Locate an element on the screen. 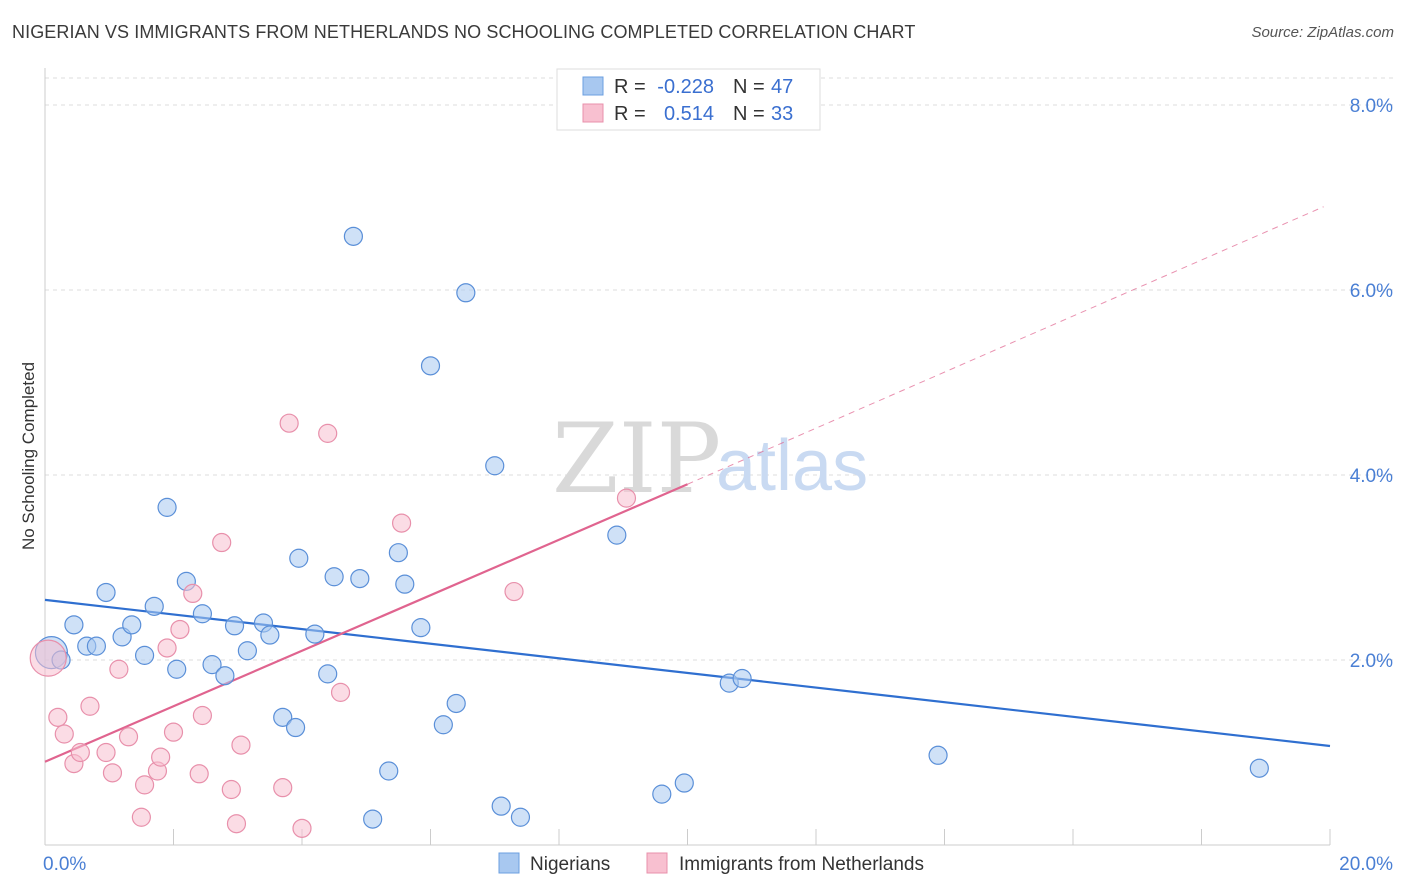 The width and height of the screenshot is (1406, 892). x-tick-label: 0.0% is located at coordinates (64, 864).